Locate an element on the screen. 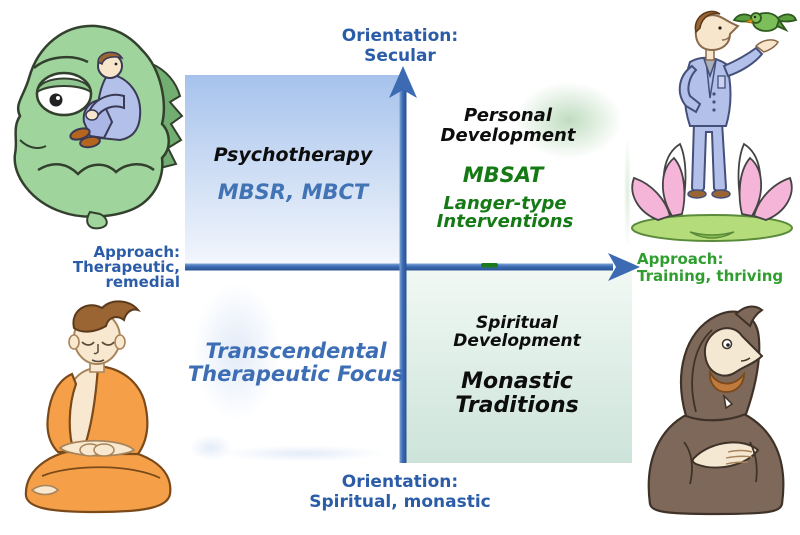 This screenshot has height=535, width=800. quadrant-top-right is located at coordinates (519, 169).